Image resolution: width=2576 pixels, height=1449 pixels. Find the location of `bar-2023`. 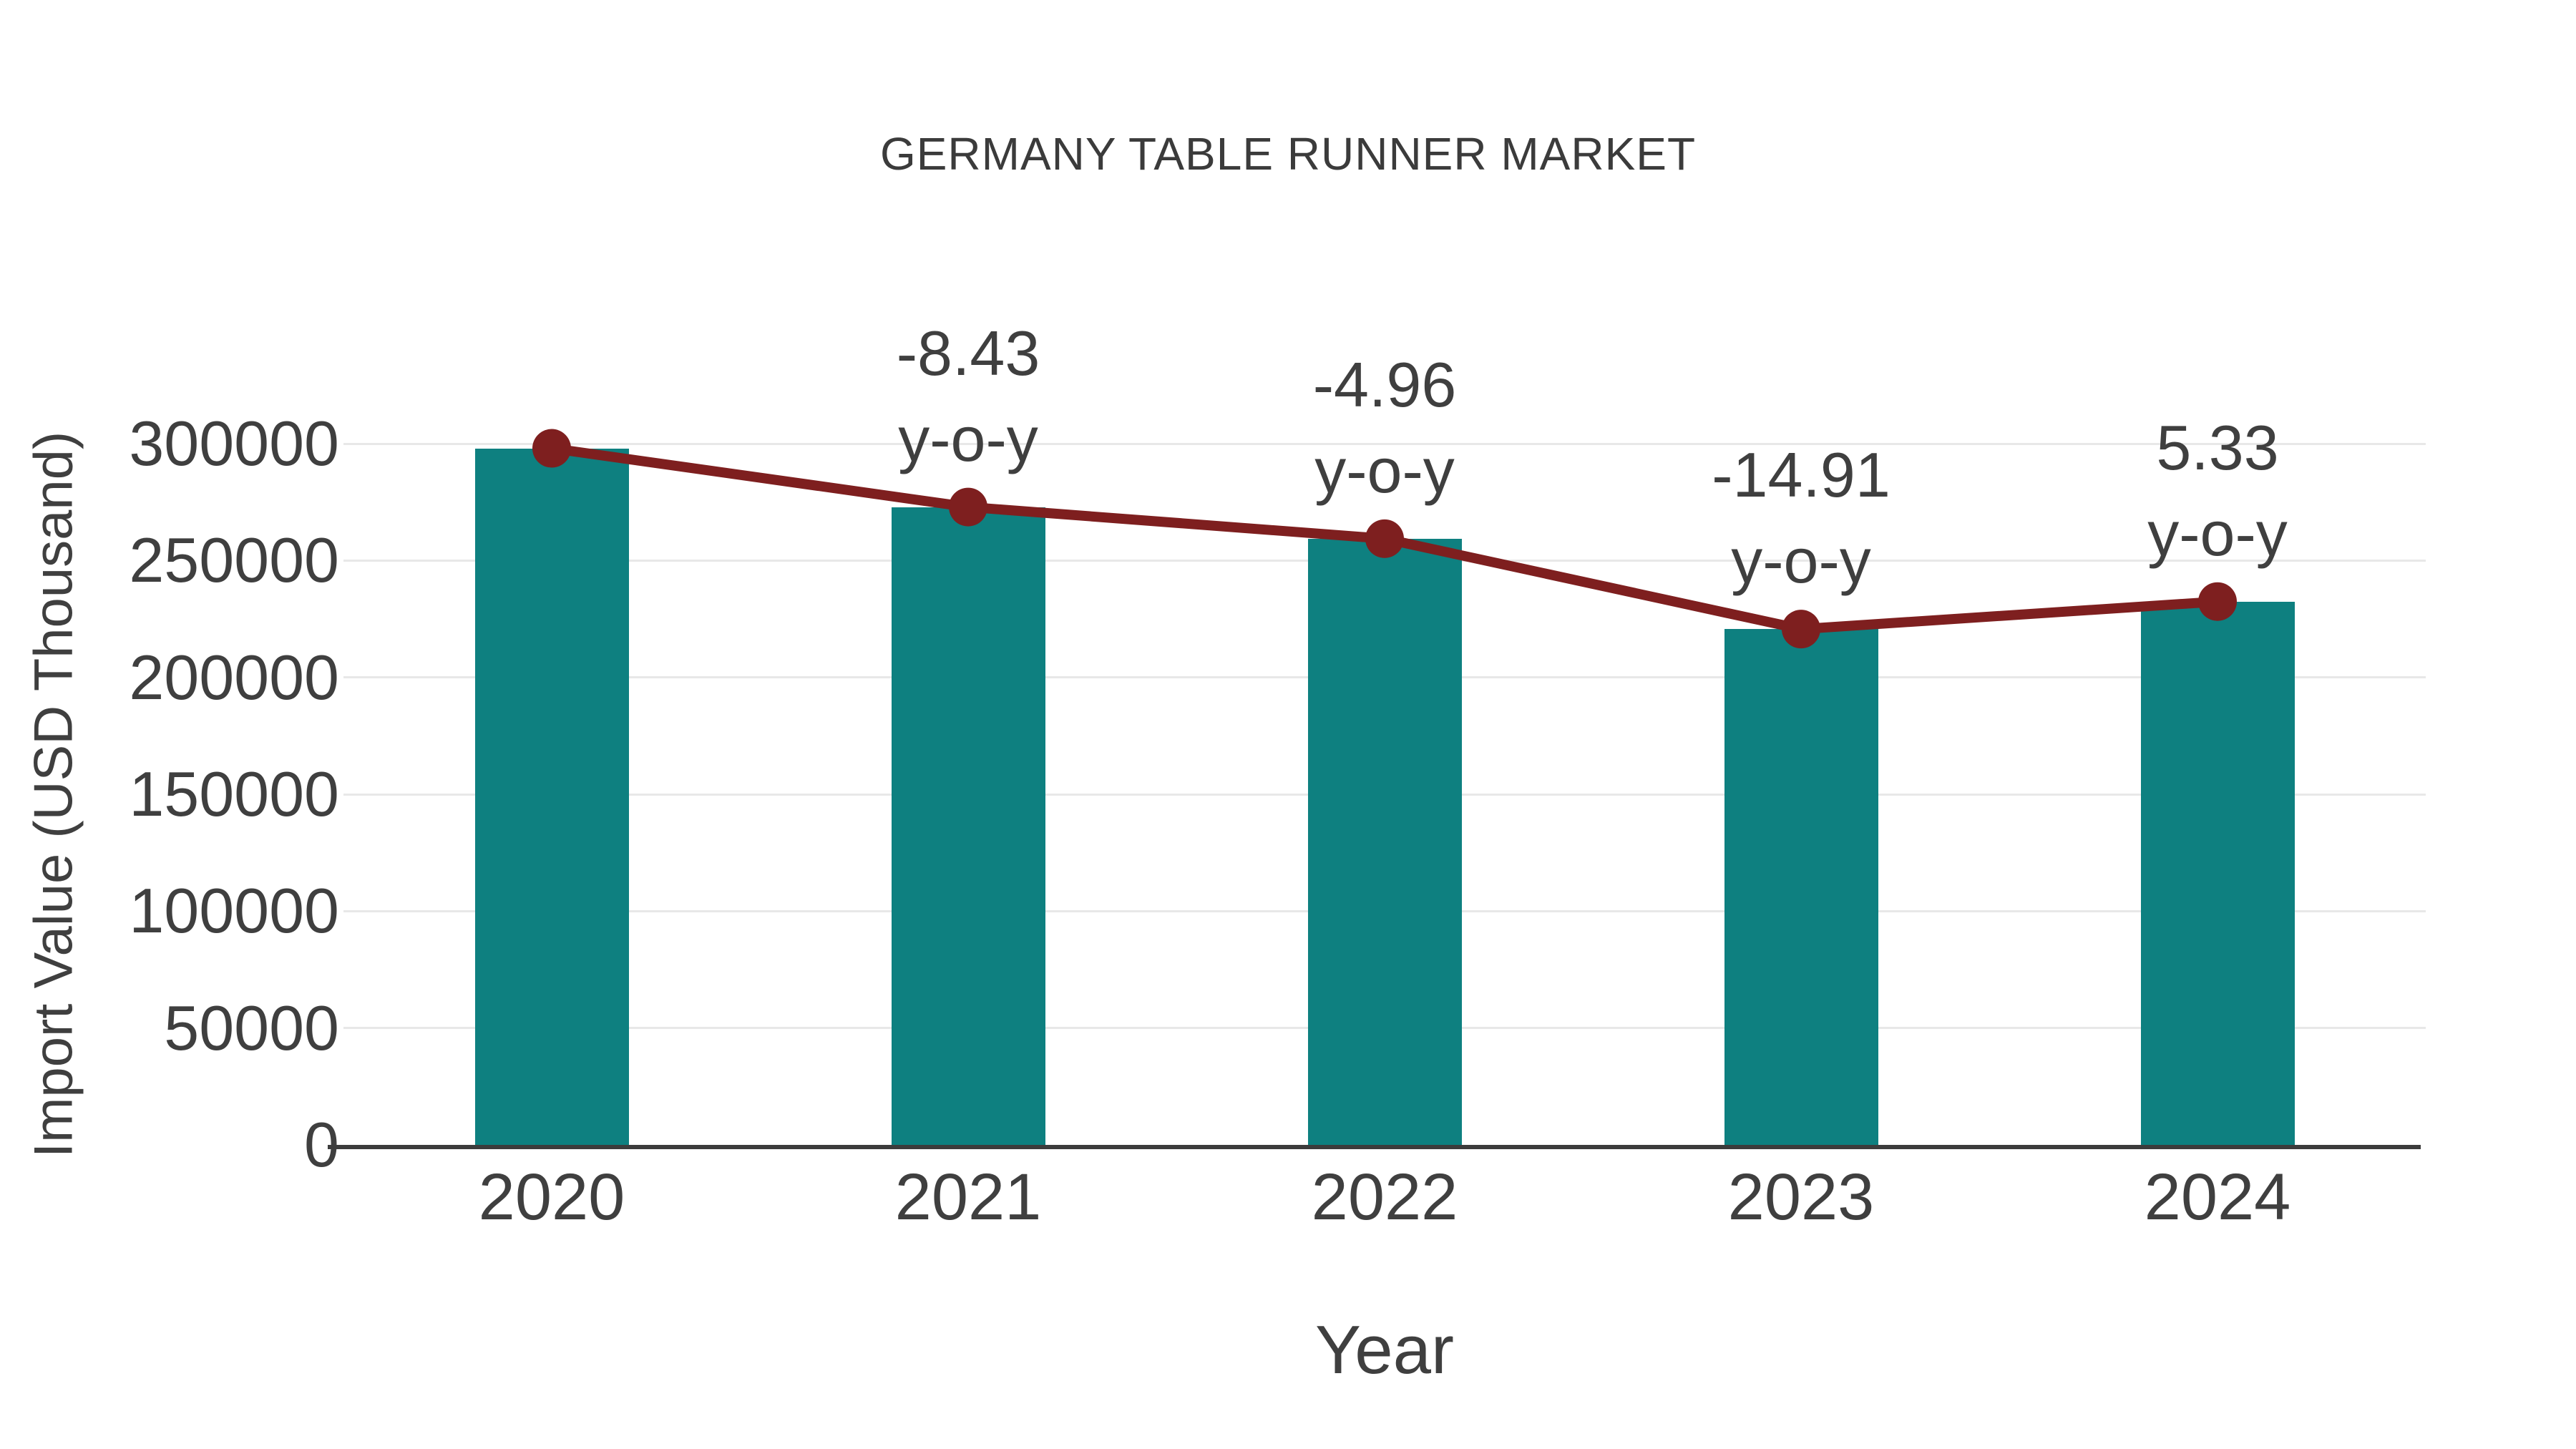

bar-2023 is located at coordinates (1801, 887).